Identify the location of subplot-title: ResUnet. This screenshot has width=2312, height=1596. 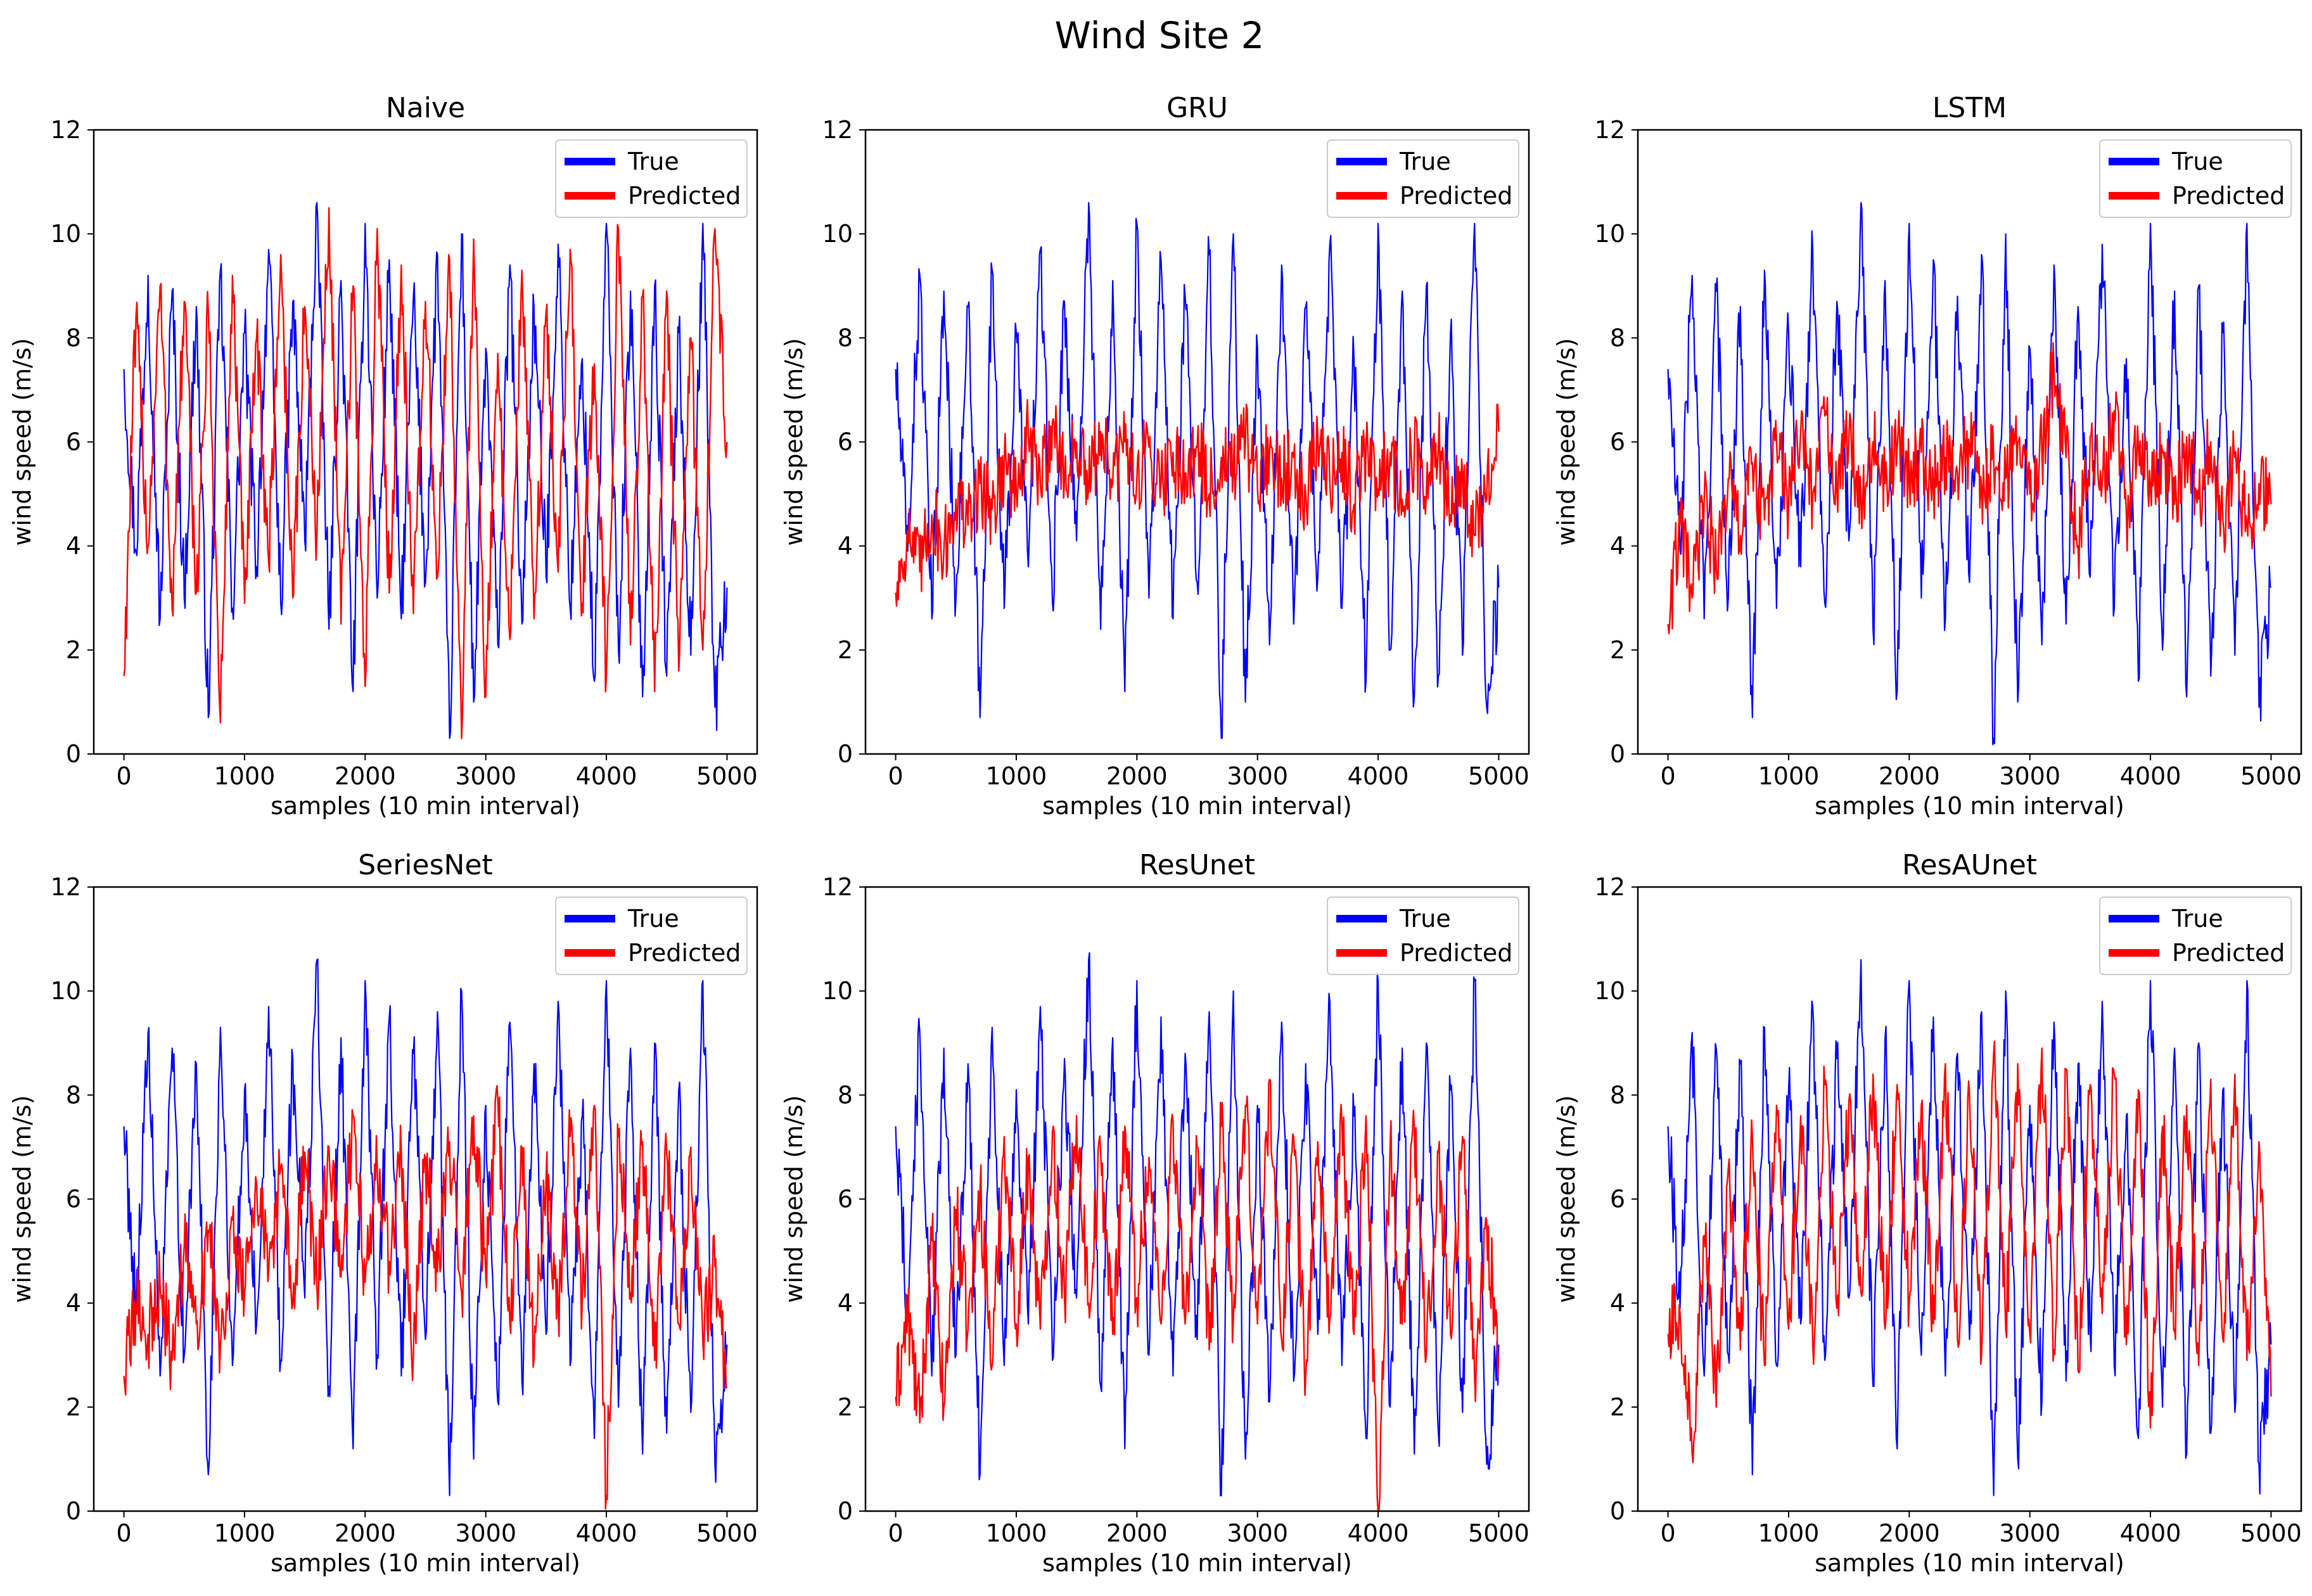
(1197, 865).